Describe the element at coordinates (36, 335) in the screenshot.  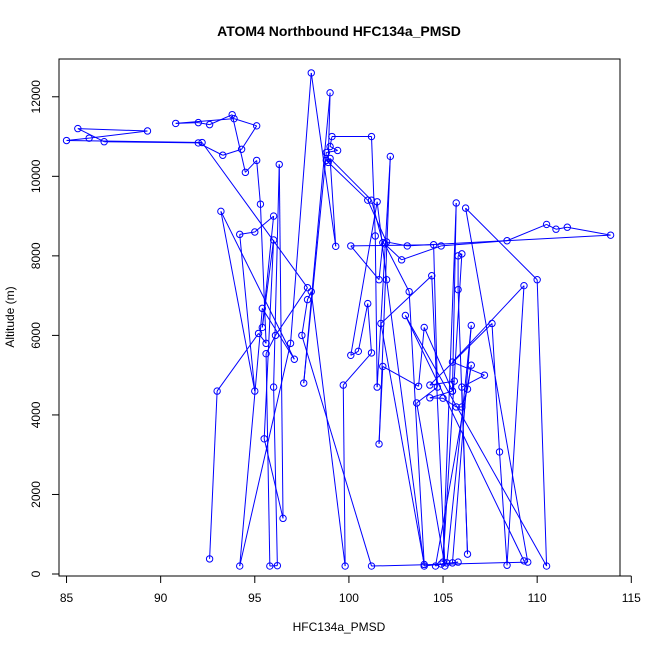
I see `y-tick-label: 6000` at that location.